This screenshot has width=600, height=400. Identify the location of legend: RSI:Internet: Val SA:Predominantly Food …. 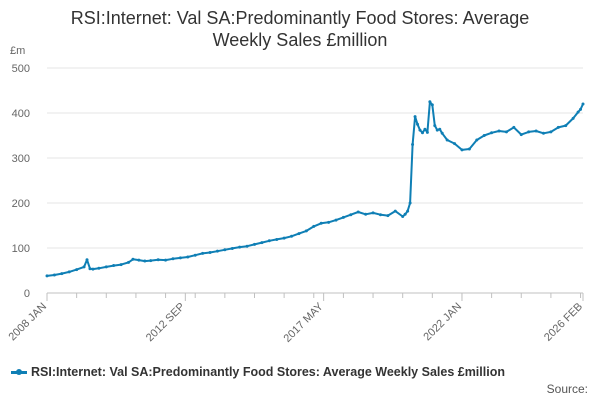
(258, 372).